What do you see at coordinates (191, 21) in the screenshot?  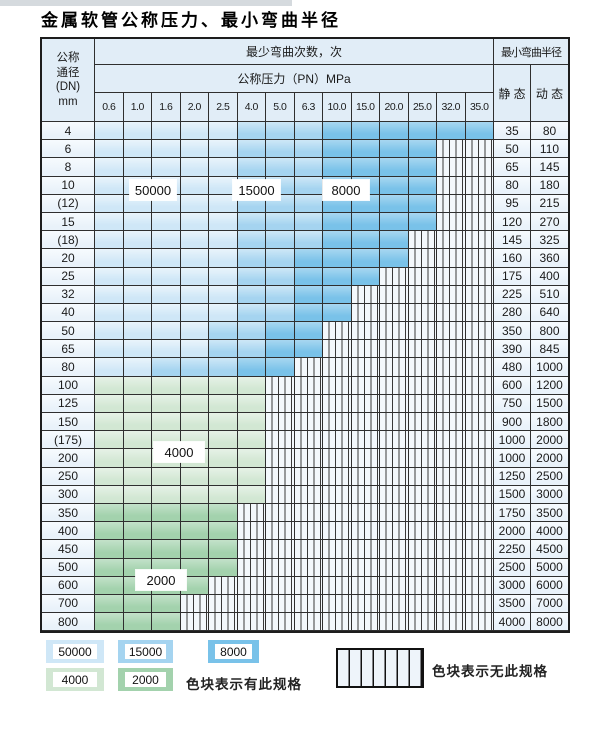 I see `page-title: 金属软管公称压力、最小弯曲半径` at bounding box center [191, 21].